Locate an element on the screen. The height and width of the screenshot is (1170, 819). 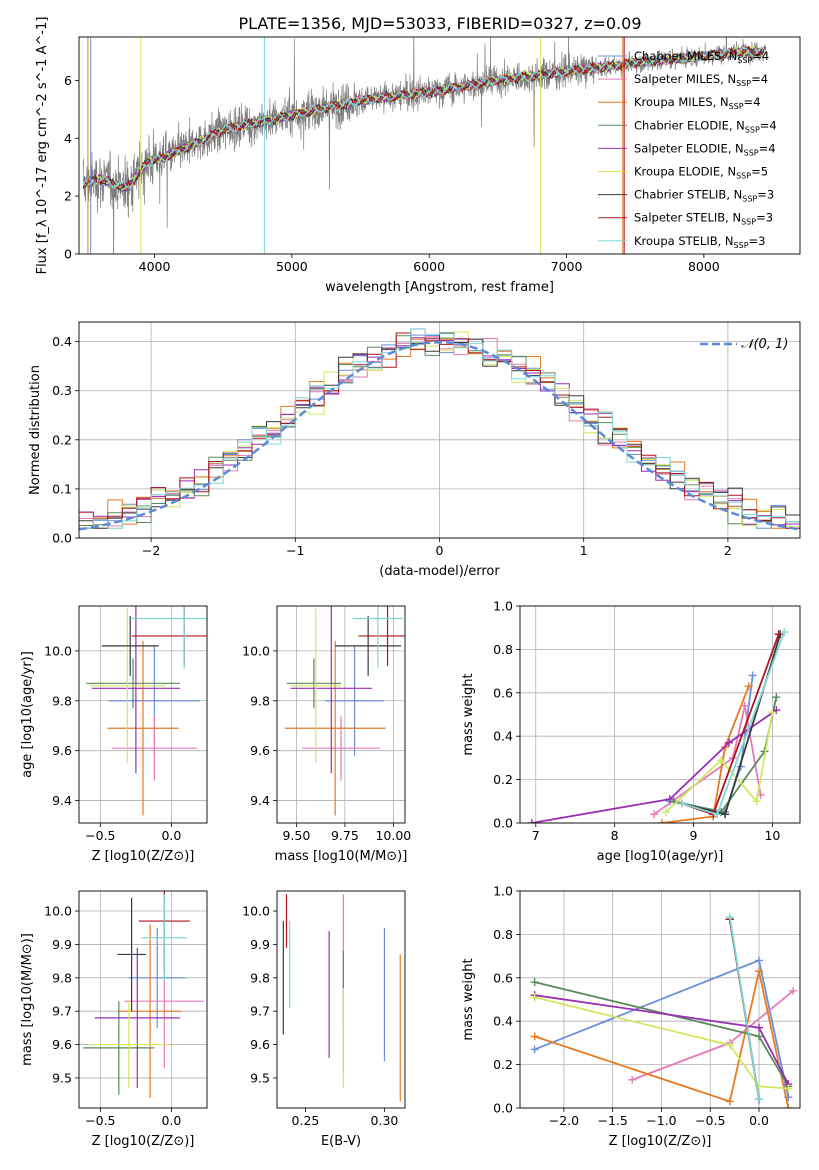
x-tick-label: −2 is located at coordinates (151, 550).